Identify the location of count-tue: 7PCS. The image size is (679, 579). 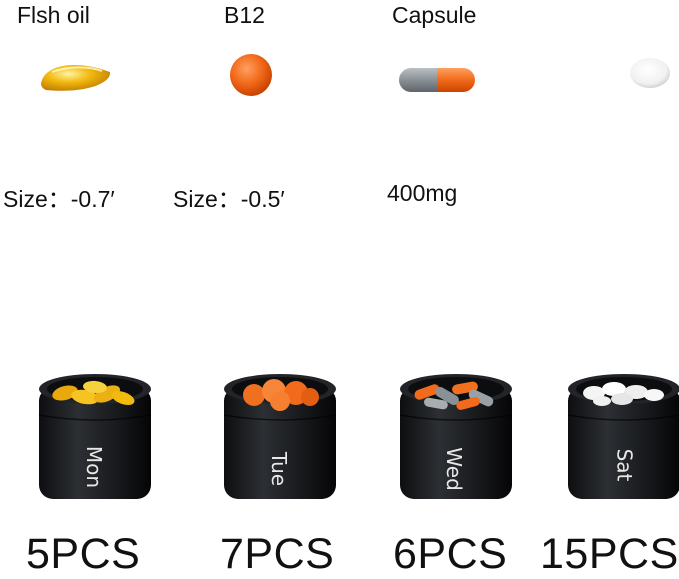
(277, 554).